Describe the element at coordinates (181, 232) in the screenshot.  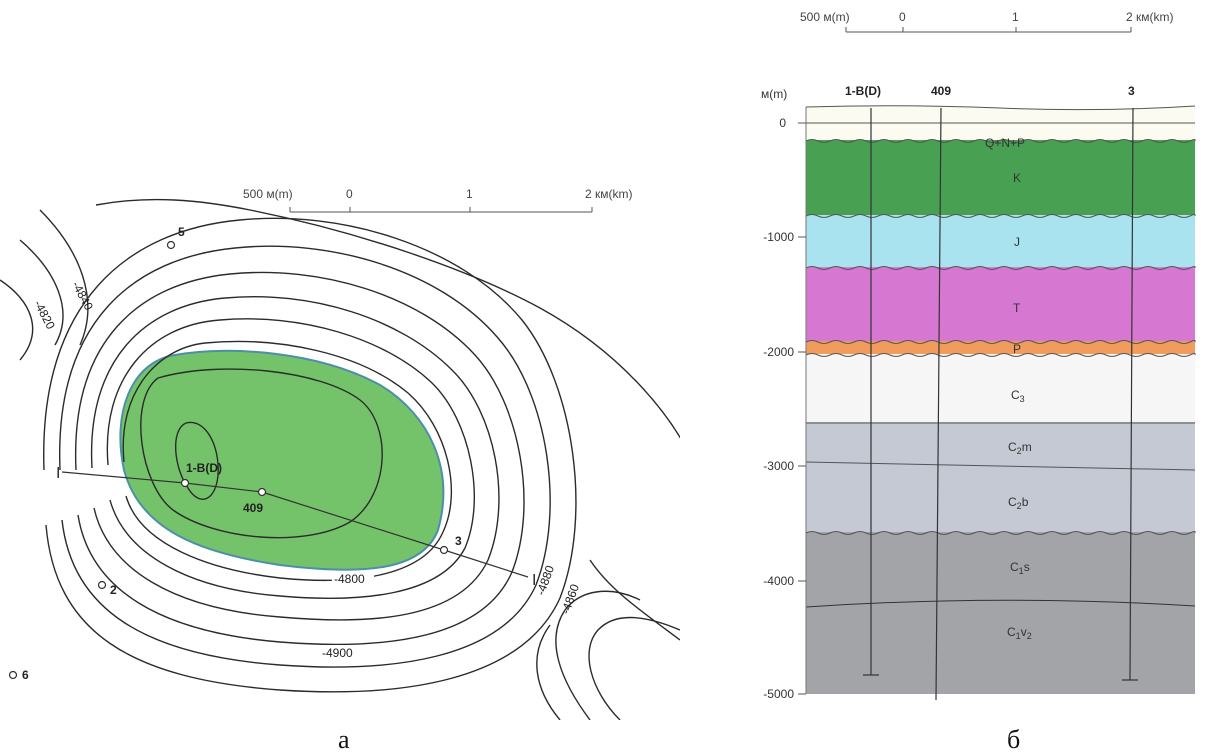
I see `well-label-5: 5` at that location.